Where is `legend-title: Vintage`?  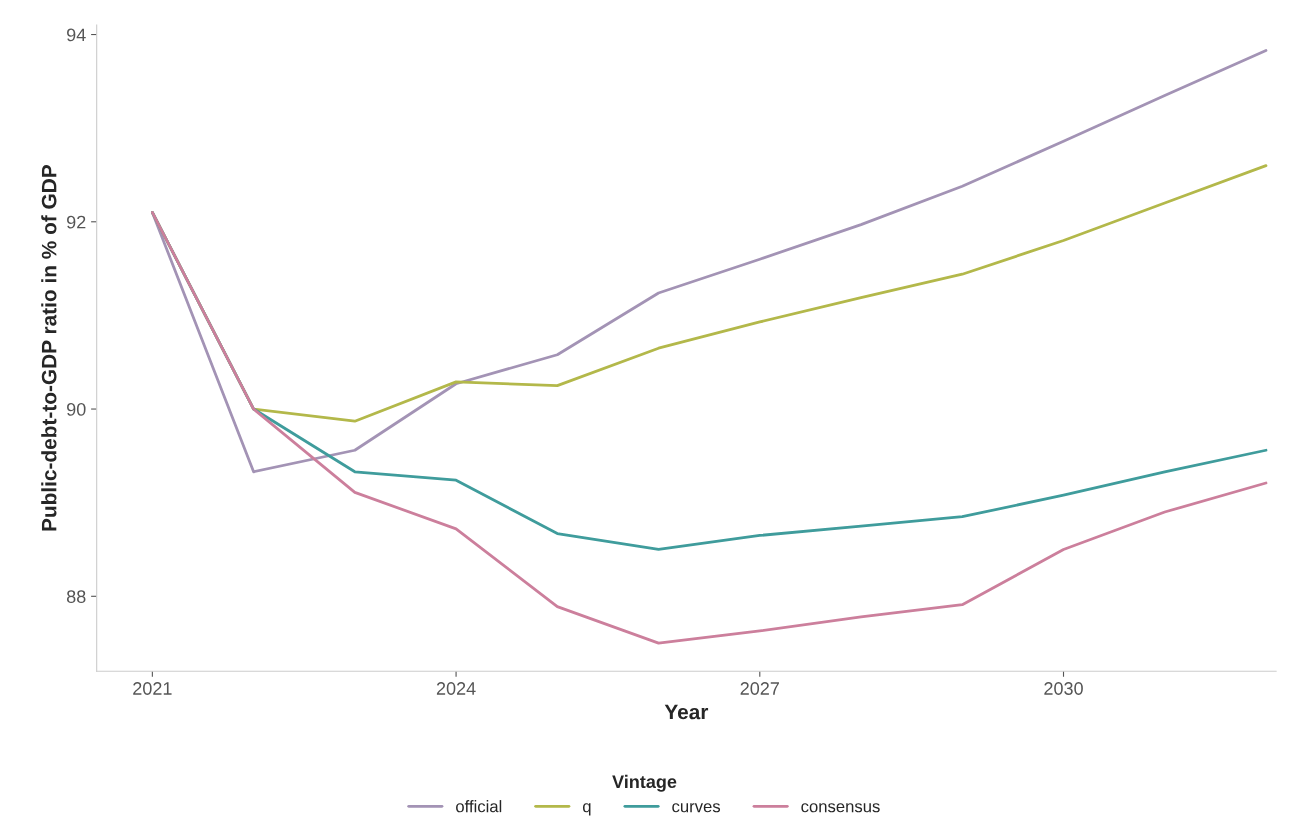
legend-title: Vintage is located at coordinates (644, 783).